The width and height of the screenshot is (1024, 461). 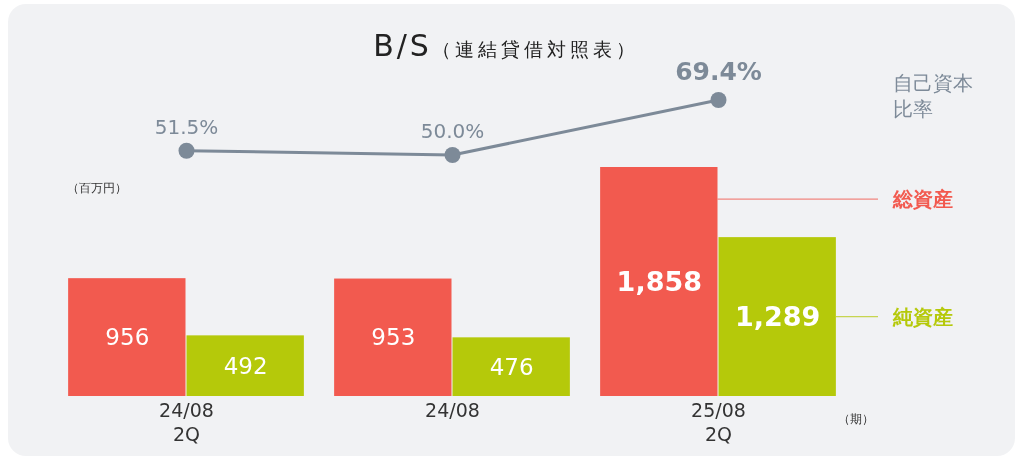 I want to click on title: B/S（連結貸借対照表）, so click(x=506, y=45).